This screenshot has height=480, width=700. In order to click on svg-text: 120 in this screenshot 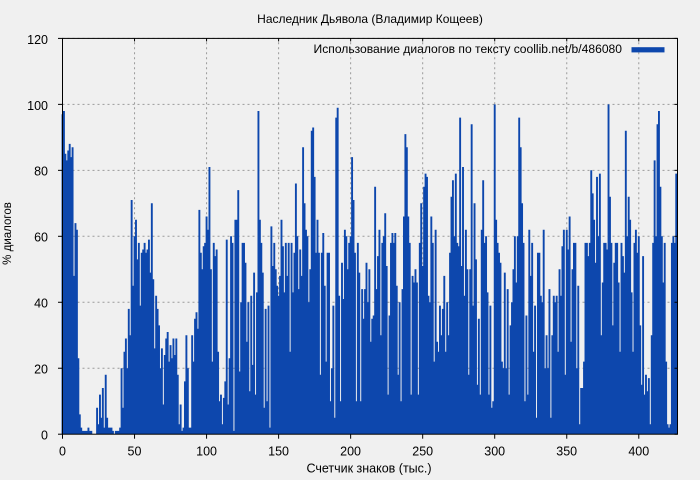, I will do `click(37, 40)`.